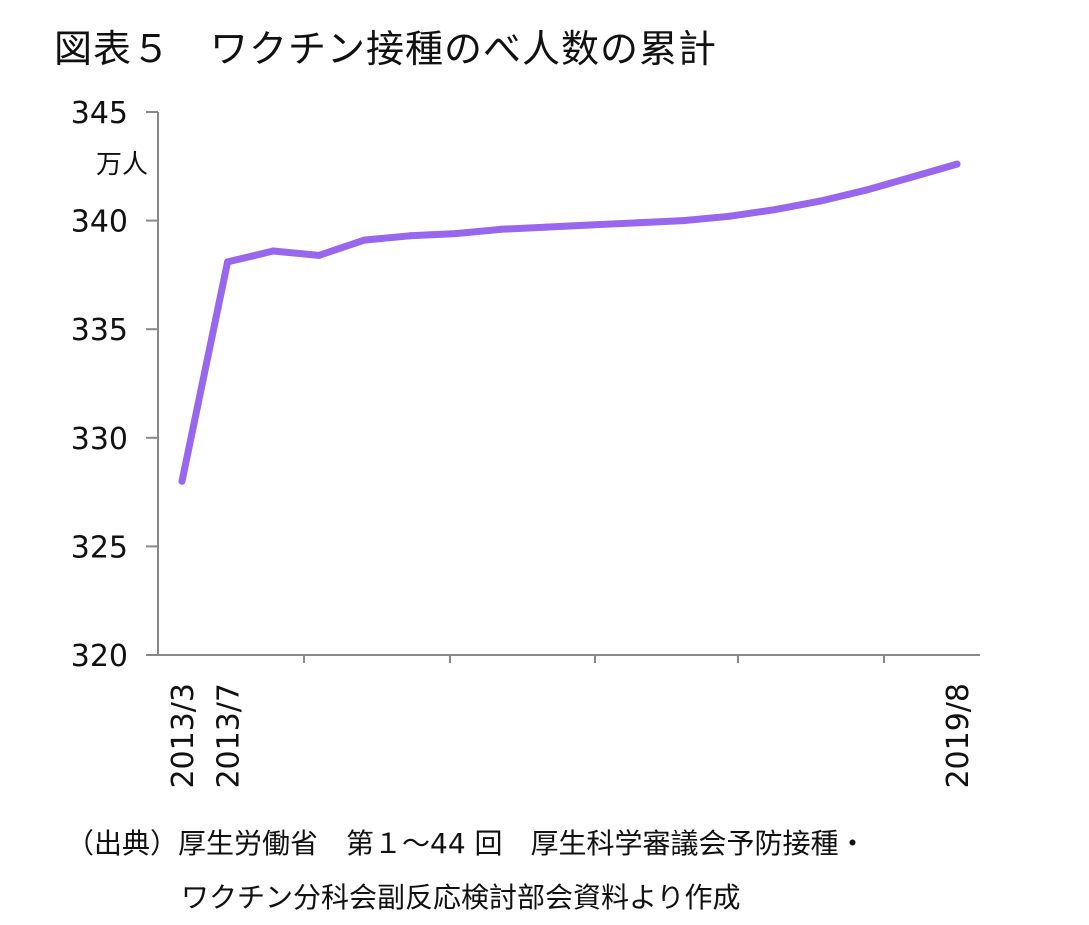 The width and height of the screenshot is (1089, 925). What do you see at coordinates (229, 736) in the screenshot?
I see `x-tick-label: 2013/7` at bounding box center [229, 736].